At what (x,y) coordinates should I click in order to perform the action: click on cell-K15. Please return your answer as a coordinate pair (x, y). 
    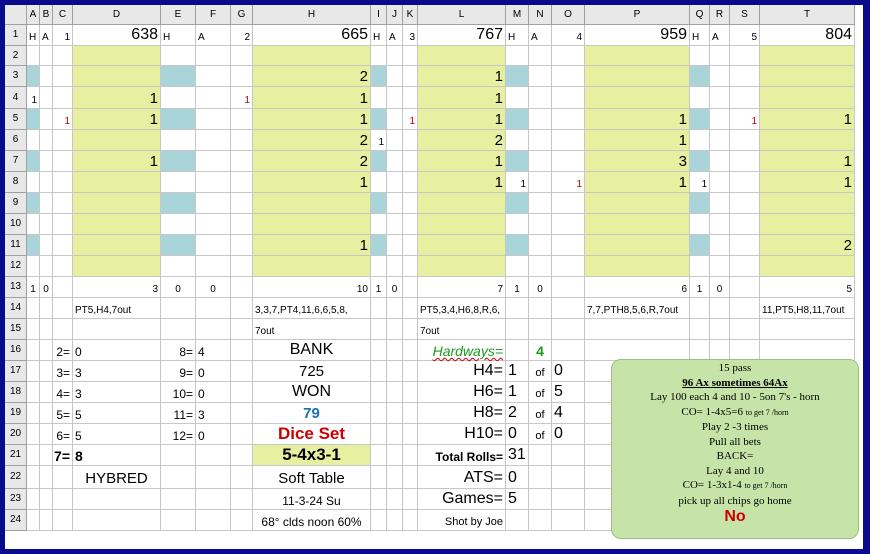
    Looking at the image, I should click on (410, 329).